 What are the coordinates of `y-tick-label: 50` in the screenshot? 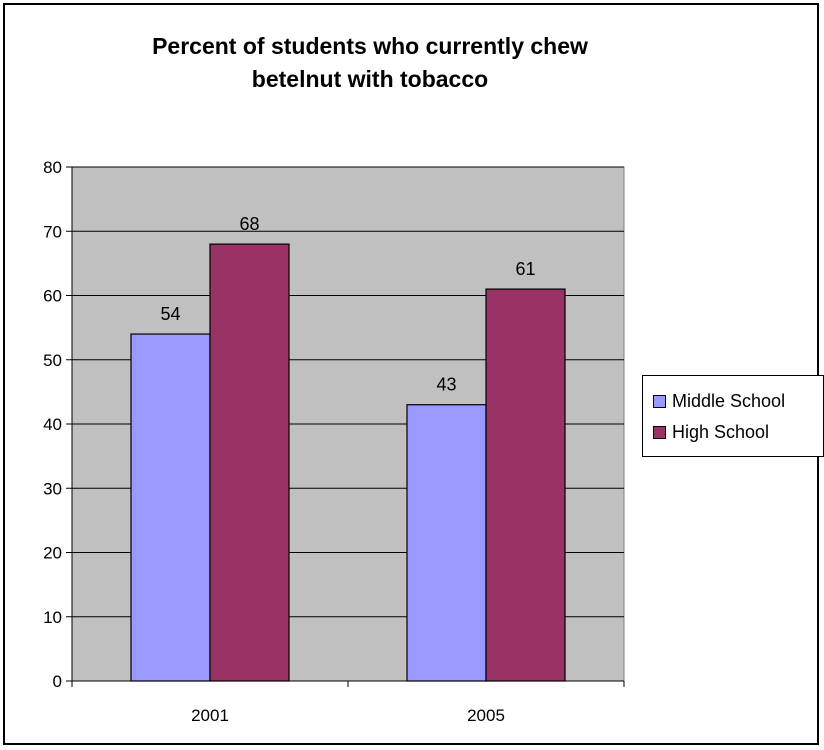 It's located at (52, 360).